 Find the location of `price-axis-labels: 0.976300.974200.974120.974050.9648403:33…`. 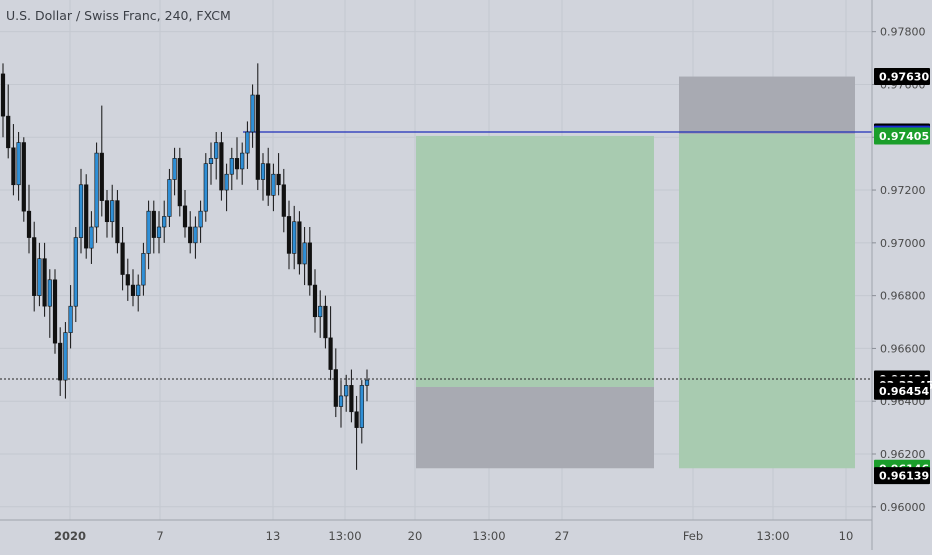

price-axis-labels: 0.976300.974200.974120.974050.9648403:33… is located at coordinates (903, 276).